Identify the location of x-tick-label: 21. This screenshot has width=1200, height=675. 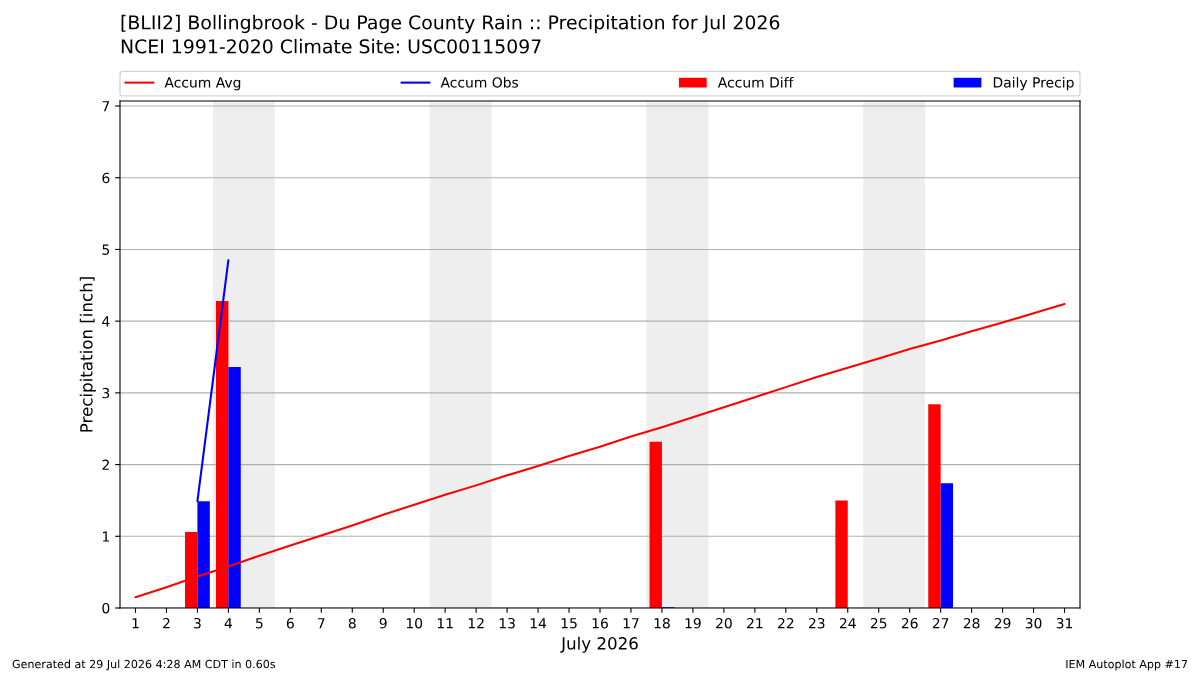
(755, 623).